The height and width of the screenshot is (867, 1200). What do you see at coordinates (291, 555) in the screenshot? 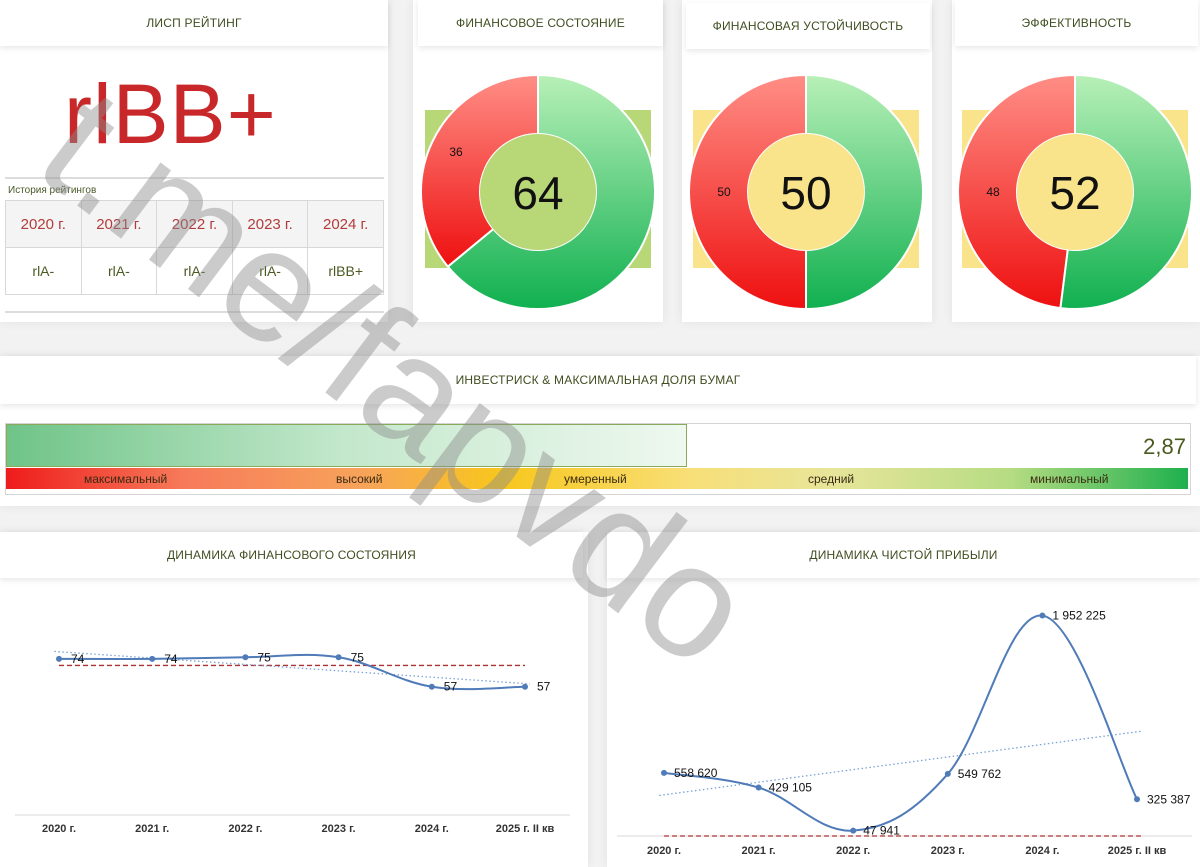
I see `chart-header: ДИНАМИКА ФИНАНСОВОГО СОСТОЯНИЯ` at bounding box center [291, 555].